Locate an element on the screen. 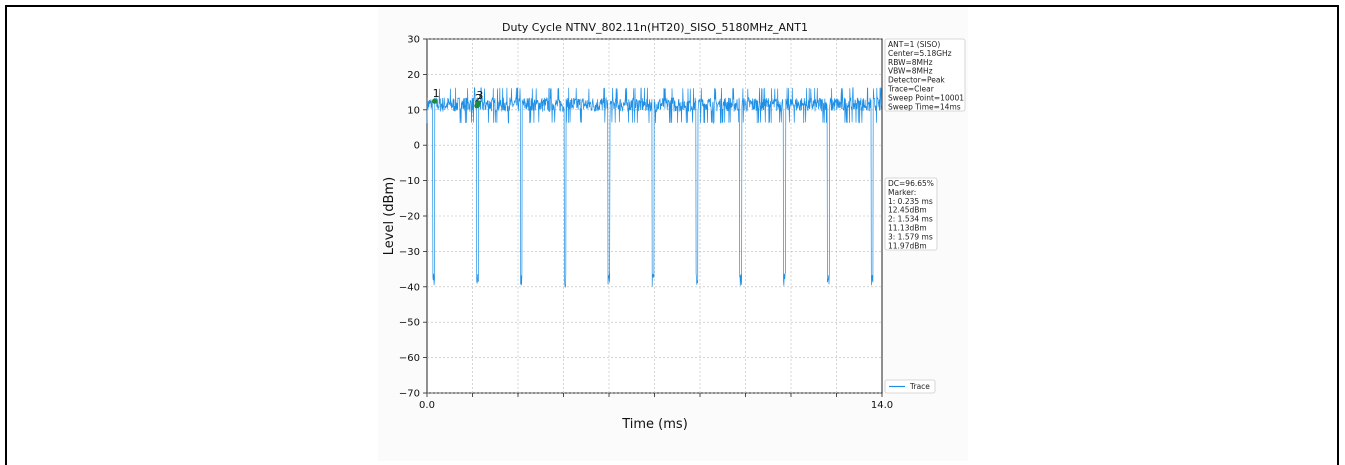 The height and width of the screenshot is (465, 1345). info-line: Trace=Clear is located at coordinates (911, 89).